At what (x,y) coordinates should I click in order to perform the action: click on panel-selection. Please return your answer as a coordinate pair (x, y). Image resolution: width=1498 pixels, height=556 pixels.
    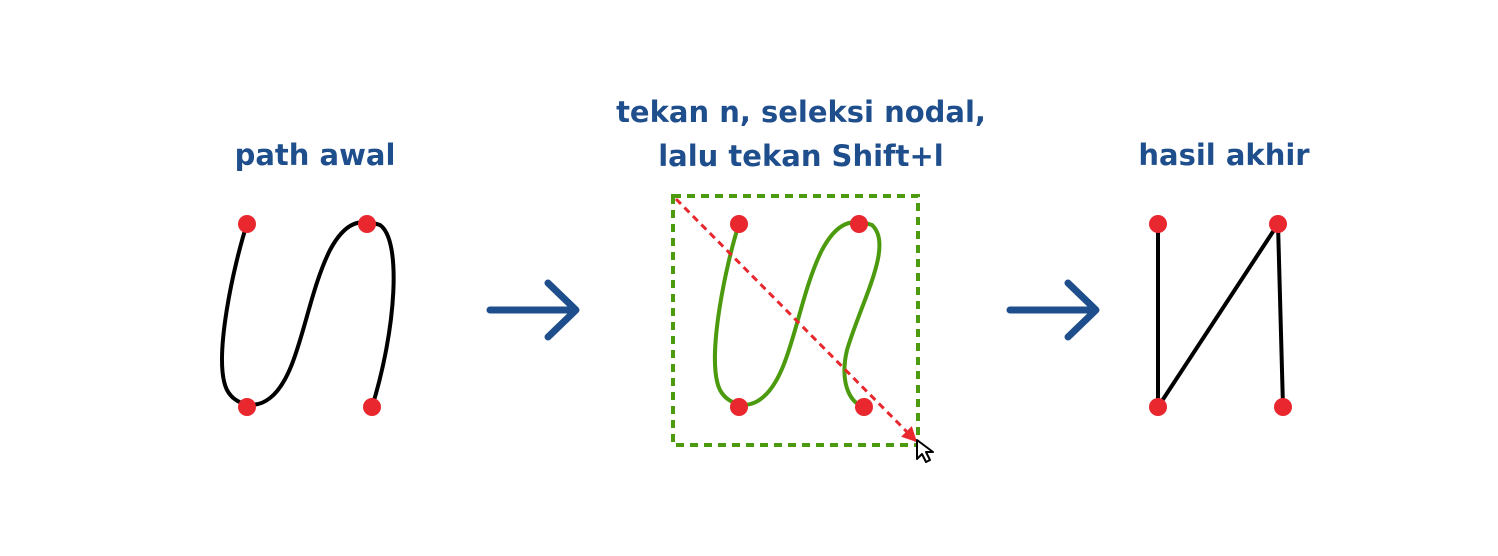
    Looking at the image, I should click on (802, 328).